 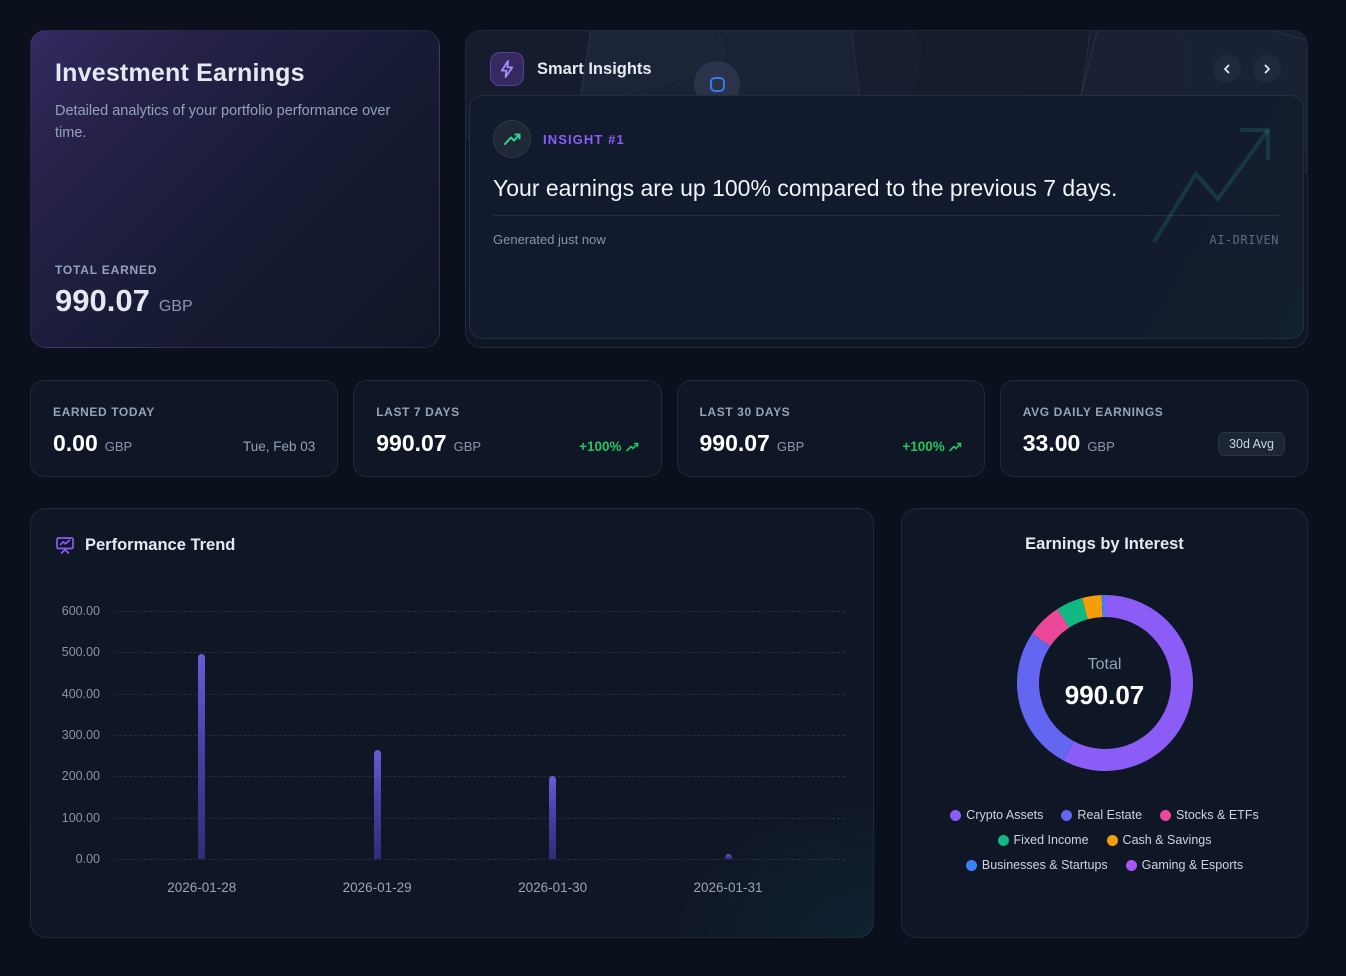 I want to click on next-insight-button, so click(x=1267, y=69).